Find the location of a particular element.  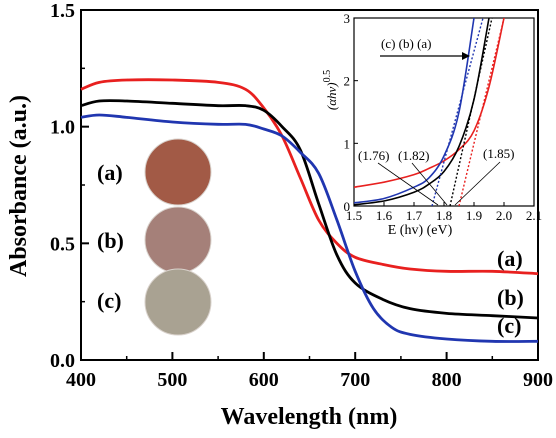

y-tick-label: 1.0 is located at coordinates (62, 128).